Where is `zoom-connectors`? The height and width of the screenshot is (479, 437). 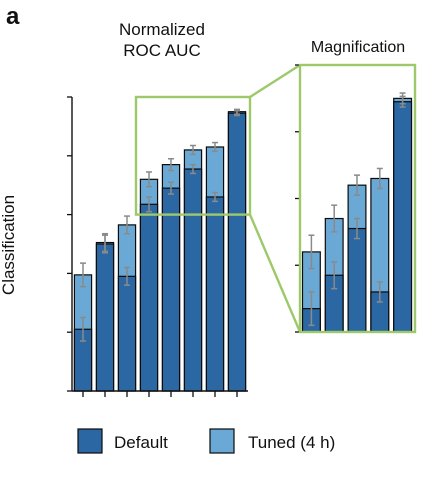
zoom-connectors is located at coordinates (275, 198).